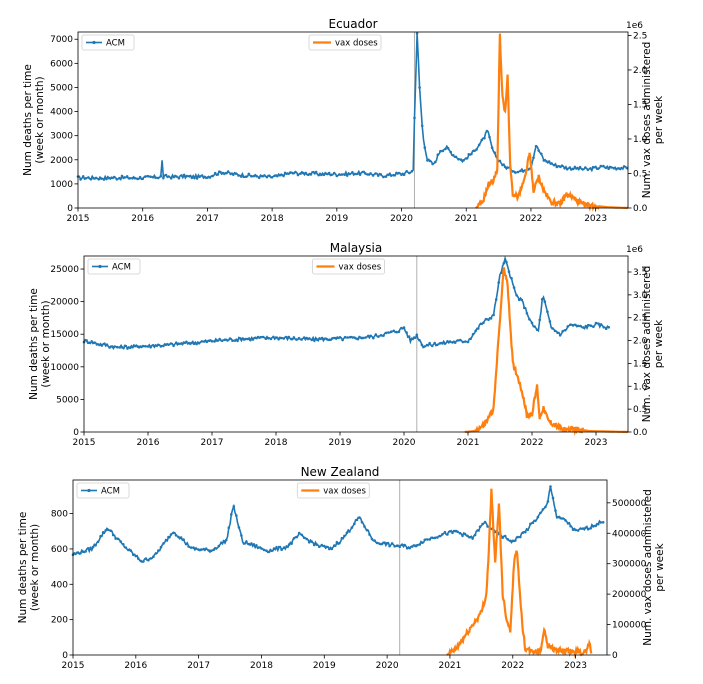  What do you see at coordinates (110, 492) in the screenshot?
I see `legend-acm-label: ACM` at bounding box center [110, 492].